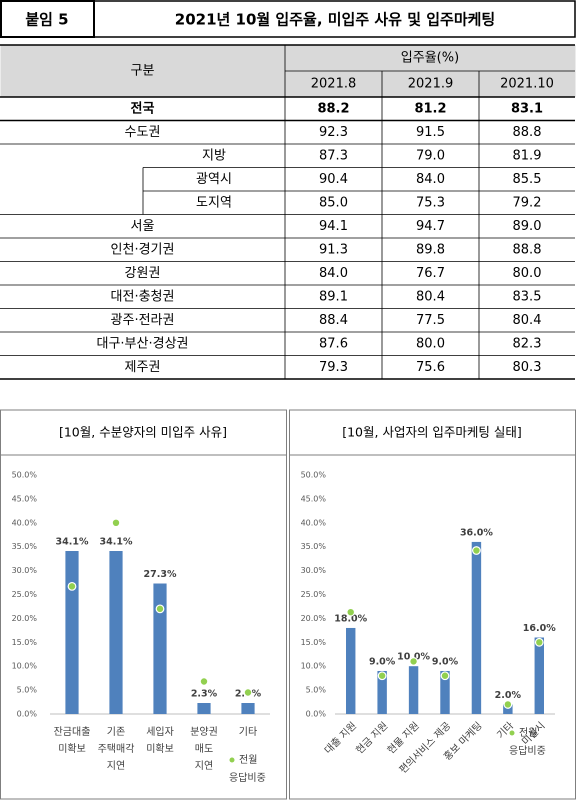 The height and width of the screenshot is (801, 576). Describe the element at coordinates (430, 320) in the screenshot. I see `cell-value: 77.5` at that location.